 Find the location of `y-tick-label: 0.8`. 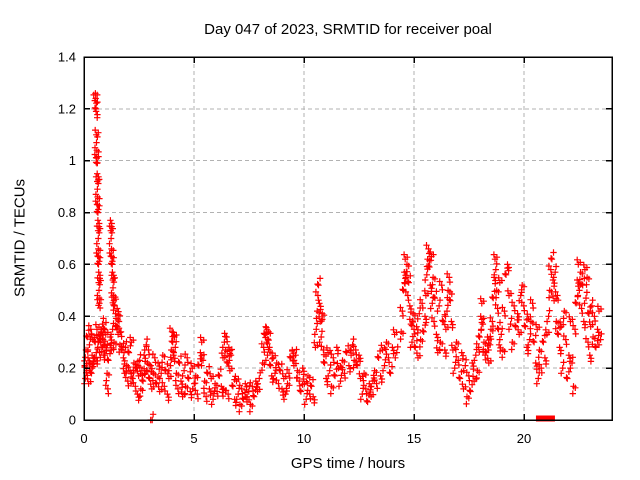

y-tick-label: 0.8 is located at coordinates (67, 212).